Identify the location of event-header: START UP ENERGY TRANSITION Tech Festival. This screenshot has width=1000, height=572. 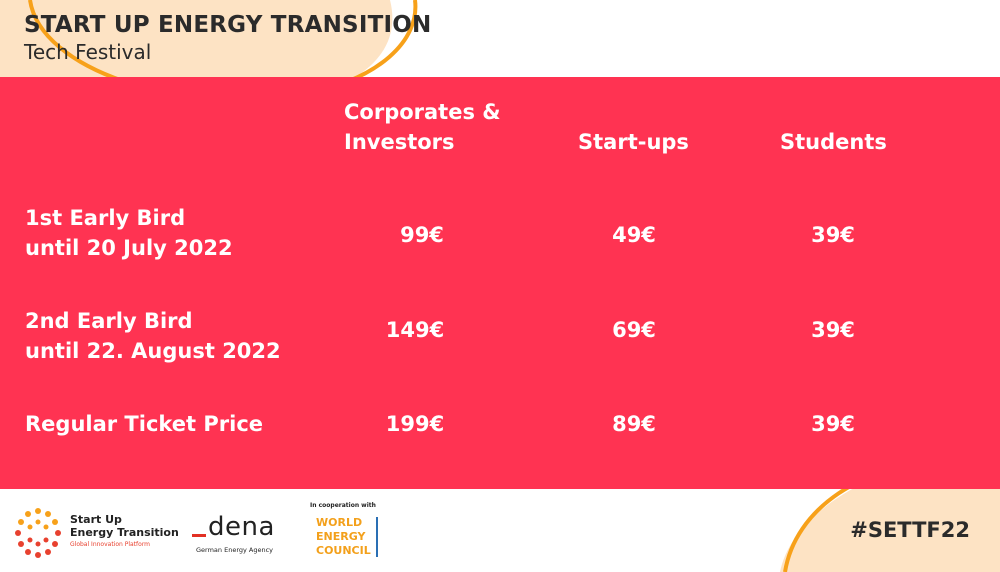
(227, 38).